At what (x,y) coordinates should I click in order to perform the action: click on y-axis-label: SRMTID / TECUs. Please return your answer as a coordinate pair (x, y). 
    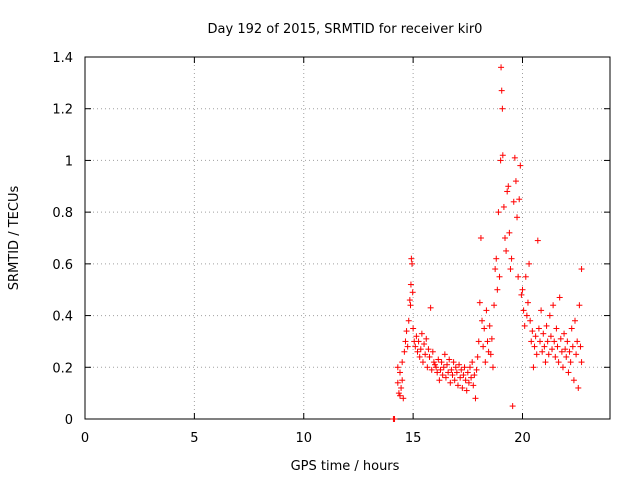
    Looking at the image, I should click on (14, 238).